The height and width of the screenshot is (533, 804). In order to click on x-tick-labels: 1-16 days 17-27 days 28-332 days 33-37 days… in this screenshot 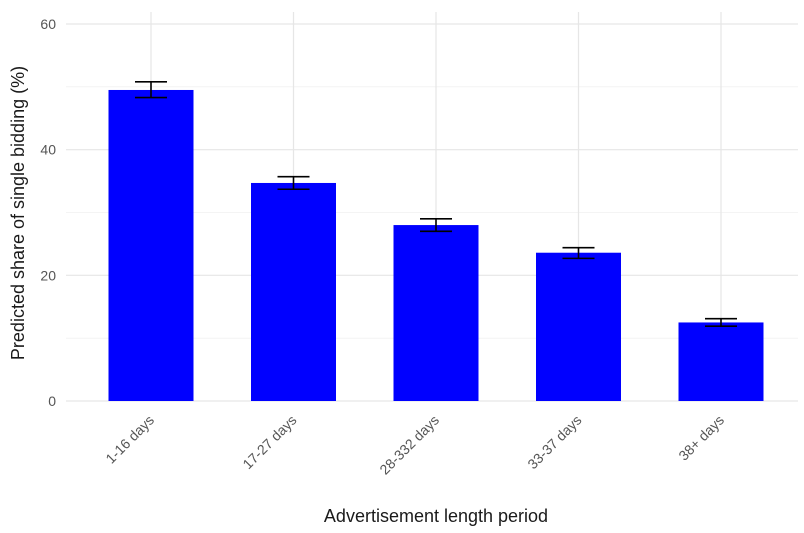, I will do `click(414, 445)`.